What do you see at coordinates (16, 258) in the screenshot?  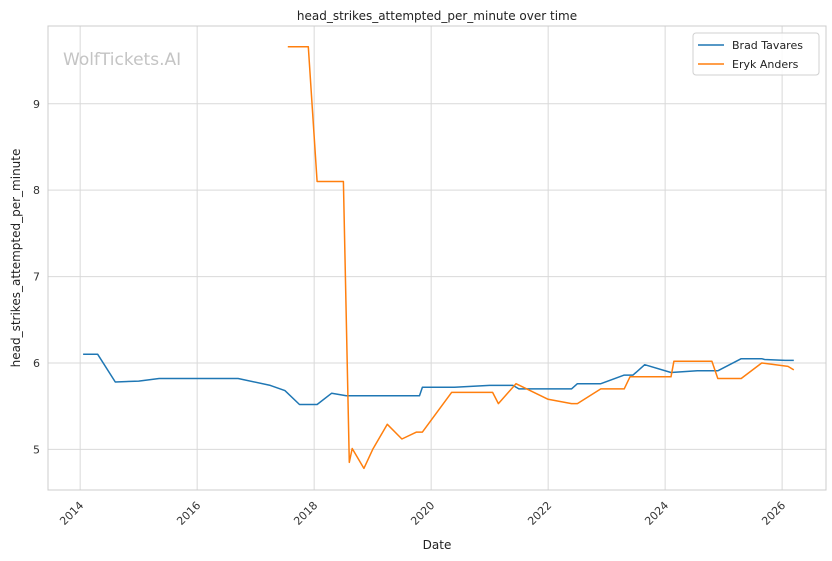 I see `y-axis-label: head_strikes_attempted_per_minute` at bounding box center [16, 258].